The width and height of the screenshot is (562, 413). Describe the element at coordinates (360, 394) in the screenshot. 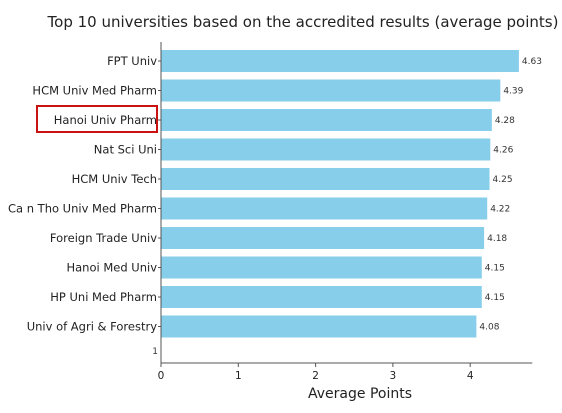

I see `x-axis-label: Average Points` at that location.